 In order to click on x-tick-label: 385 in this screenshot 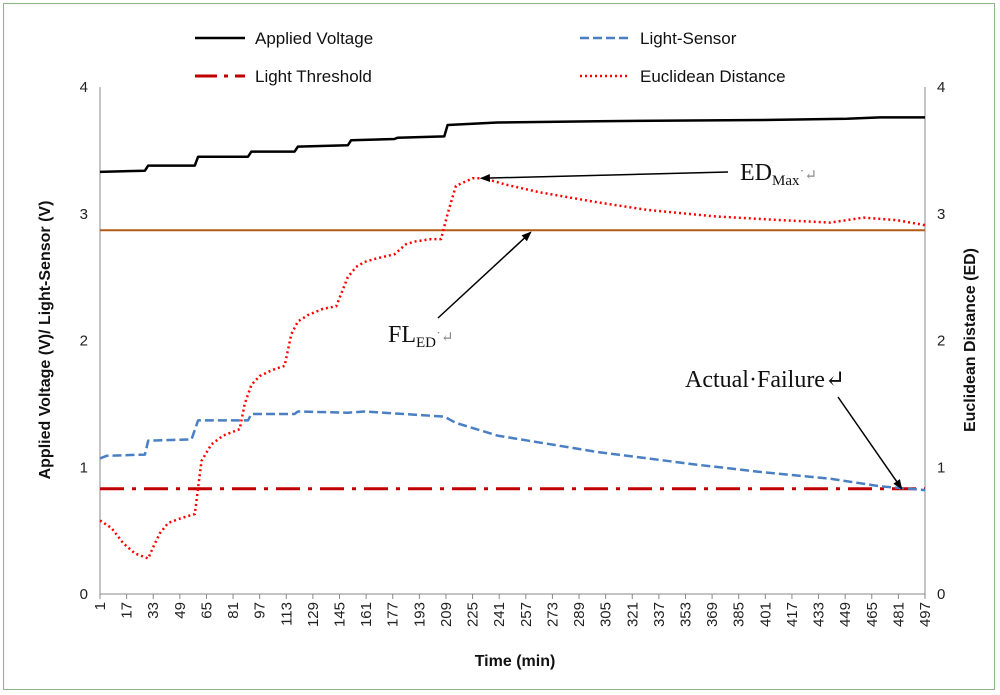, I will do `click(739, 614)`.